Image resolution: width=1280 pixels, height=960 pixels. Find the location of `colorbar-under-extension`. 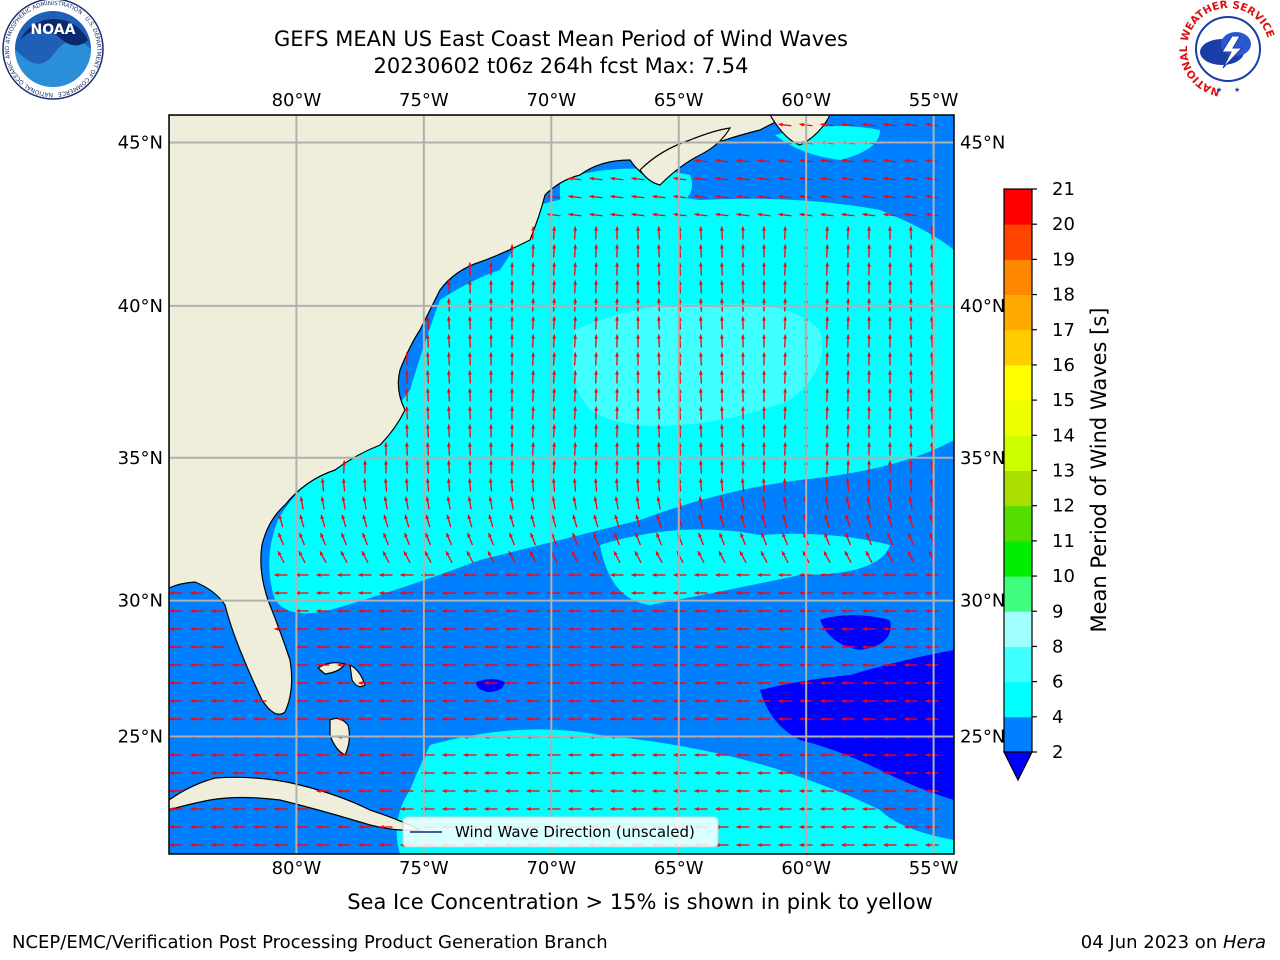

colorbar-under-extension is located at coordinates (1018, 766).